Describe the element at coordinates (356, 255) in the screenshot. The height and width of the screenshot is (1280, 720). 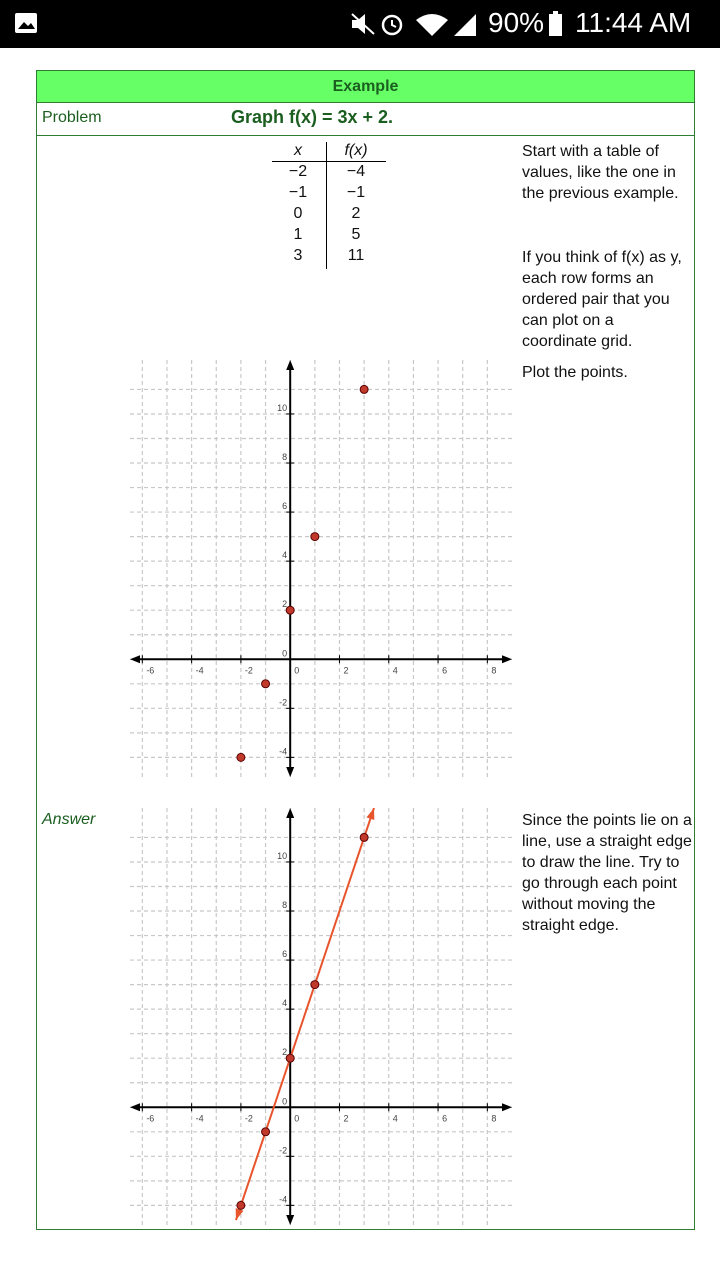
I see `table-cell: 11` at that location.